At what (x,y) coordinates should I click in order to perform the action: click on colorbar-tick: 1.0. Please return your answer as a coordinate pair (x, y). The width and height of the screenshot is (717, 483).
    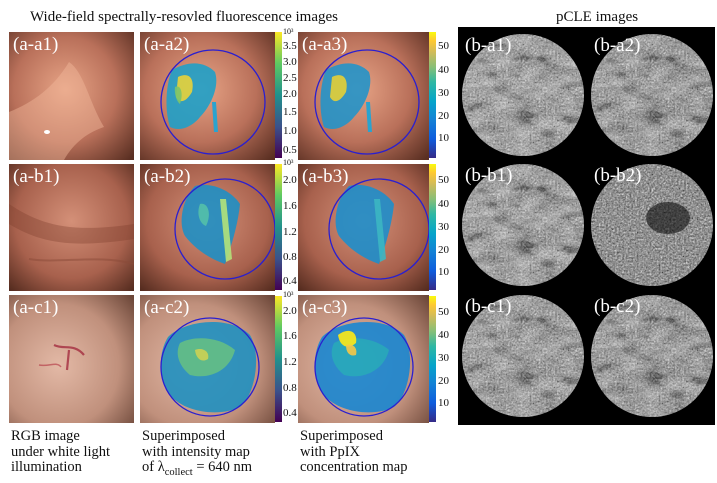
    Looking at the image, I should click on (290, 131).